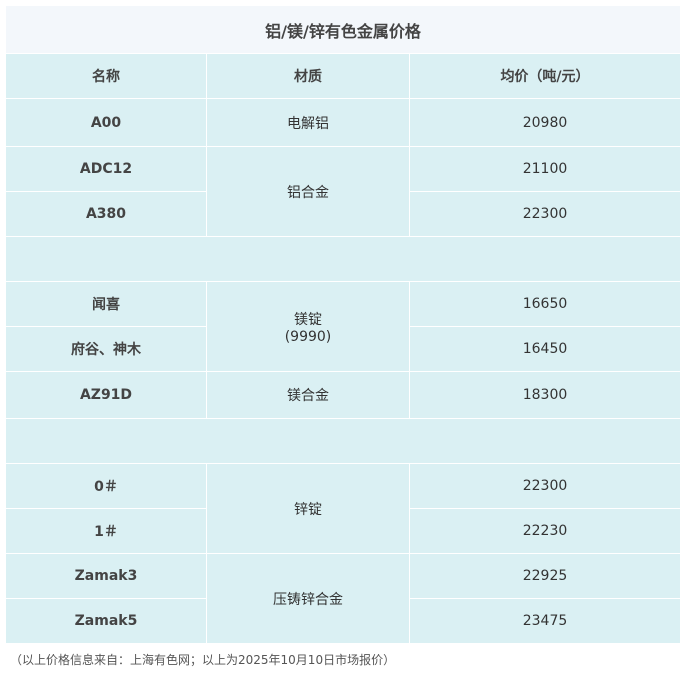  Describe the element at coordinates (106, 169) in the screenshot. I see `cell-name: ADC12` at that location.